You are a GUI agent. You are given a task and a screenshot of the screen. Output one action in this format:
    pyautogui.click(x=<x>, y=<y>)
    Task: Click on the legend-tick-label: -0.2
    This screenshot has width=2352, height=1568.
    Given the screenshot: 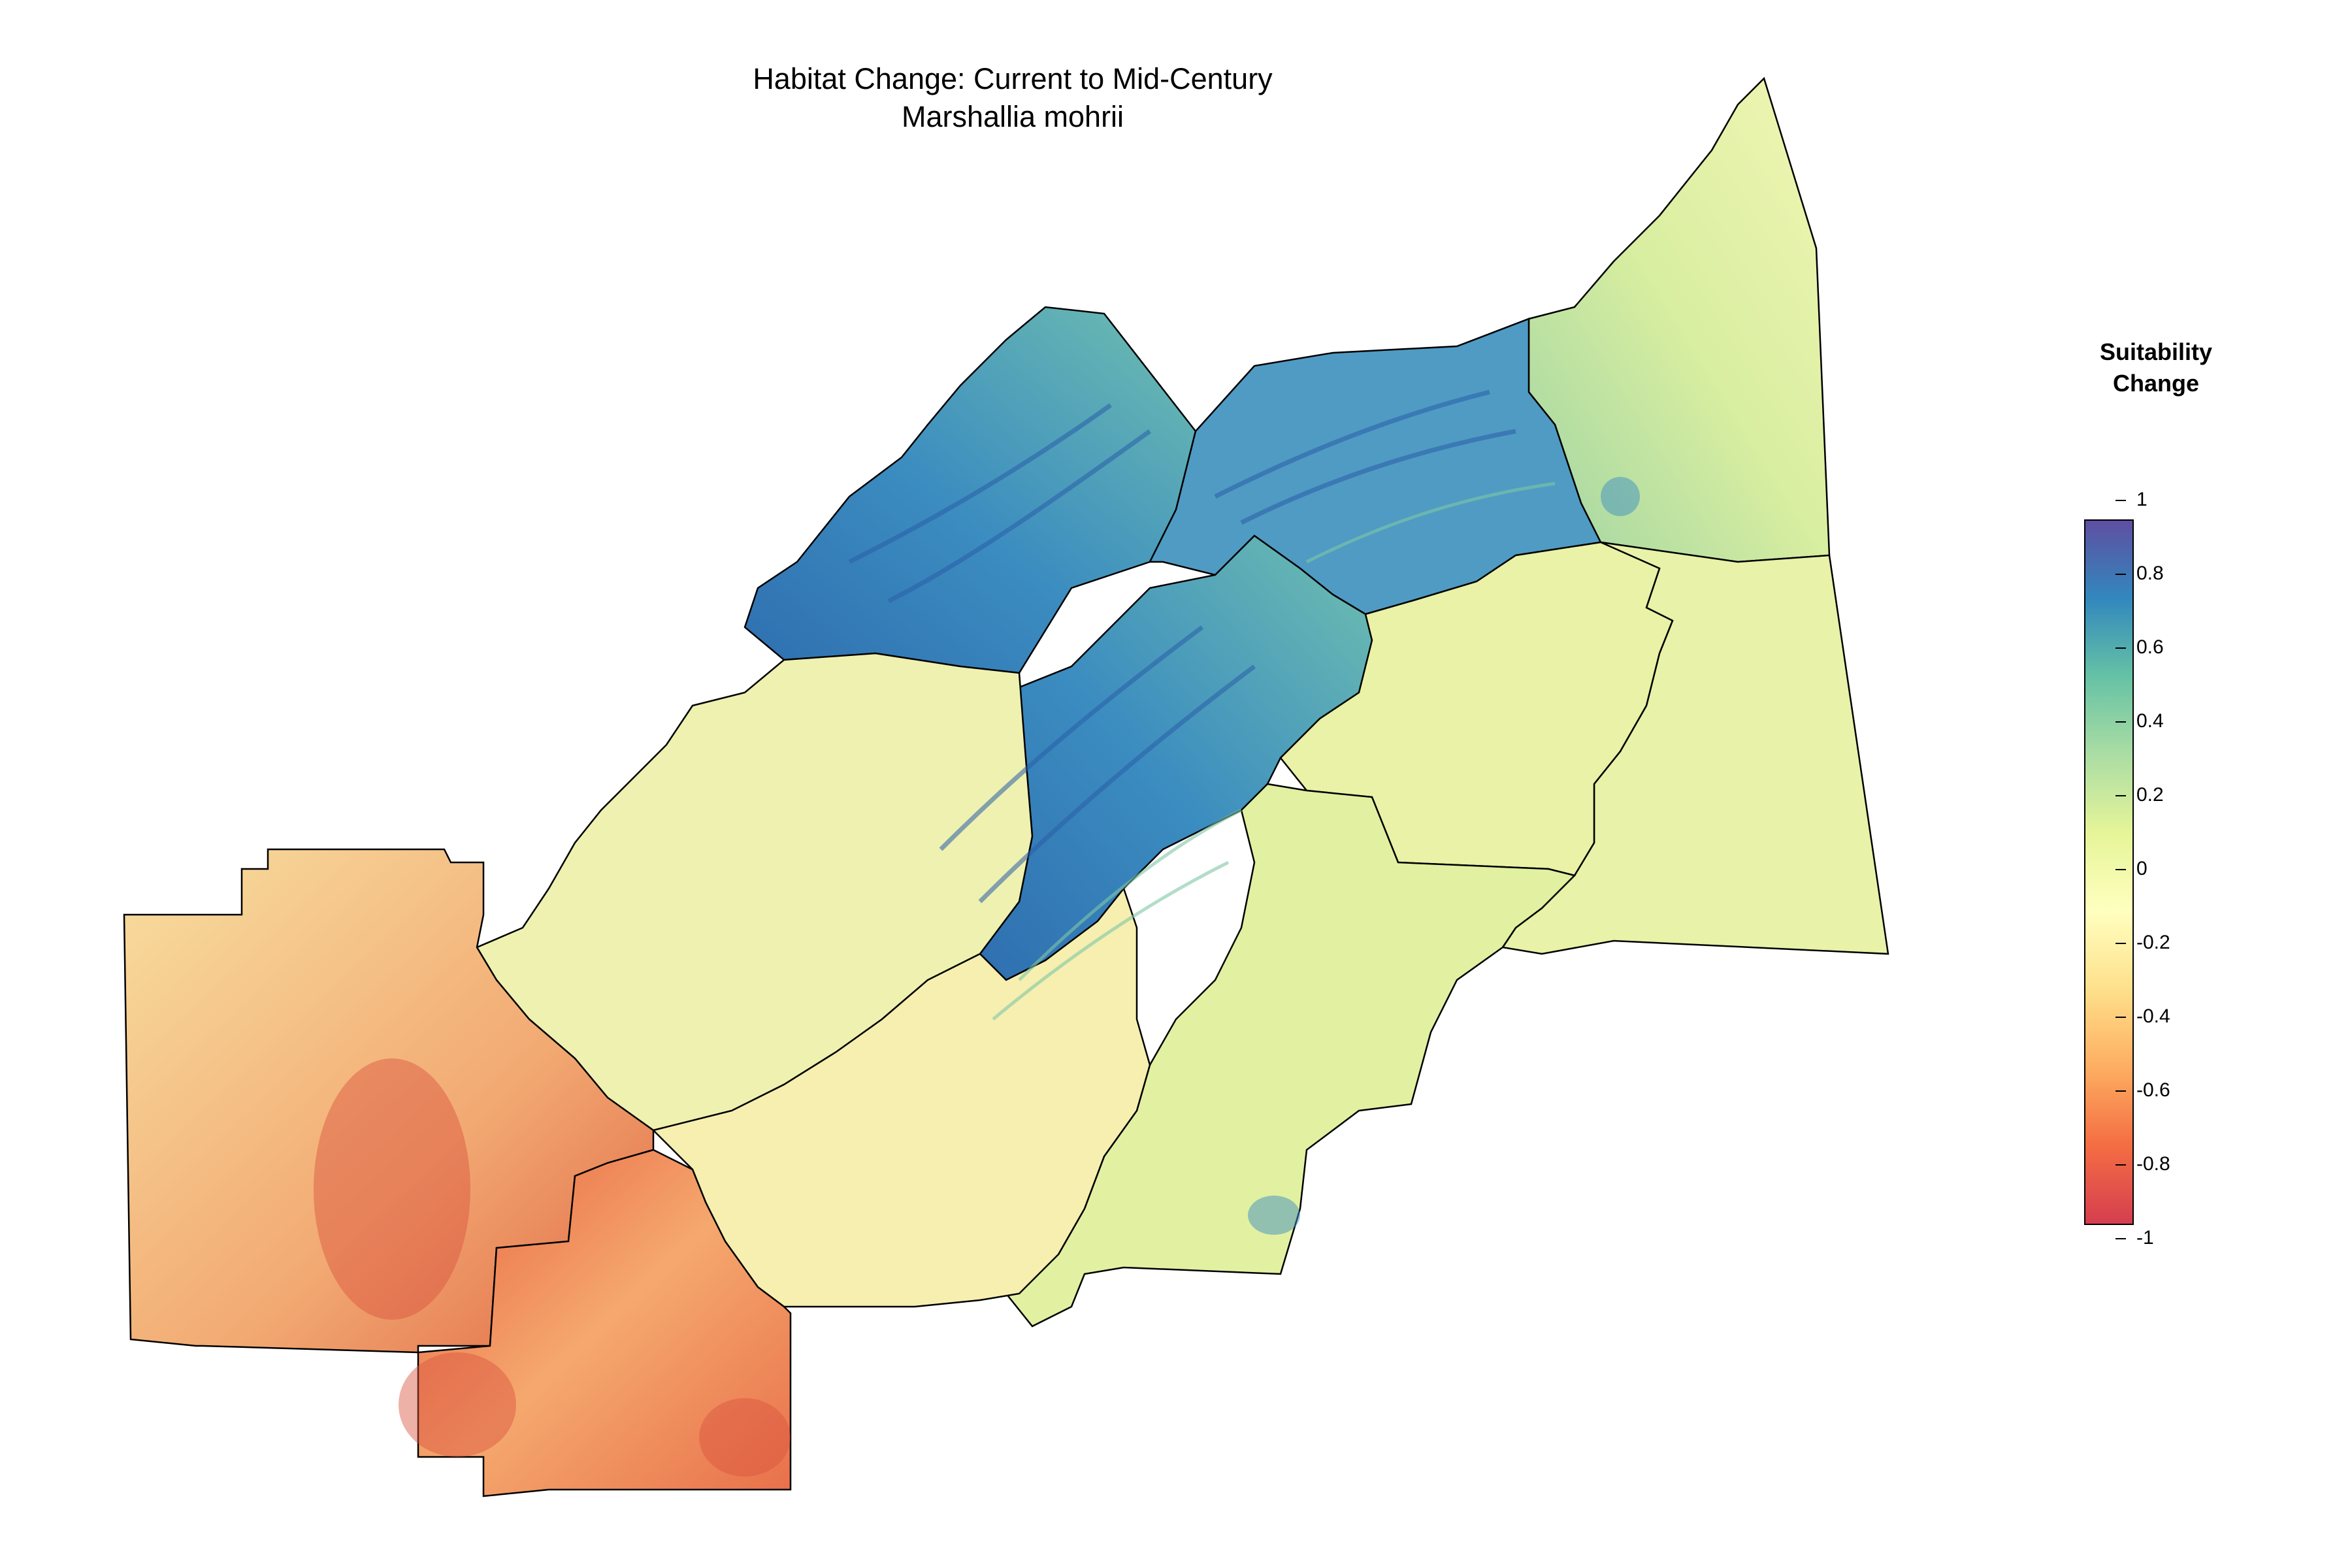 What is the action you would take?
    pyautogui.click(x=2153, y=942)
    